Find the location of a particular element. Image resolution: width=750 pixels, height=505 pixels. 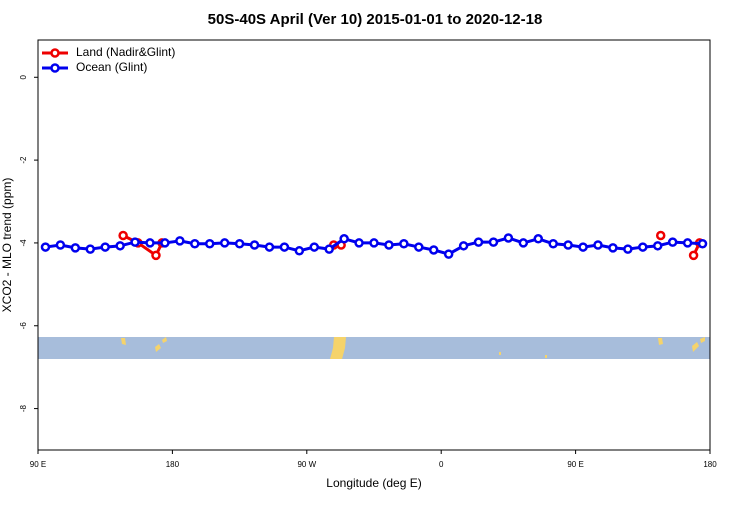

legend-label: Land (Nadir&Glint) is located at coordinates (125, 52).